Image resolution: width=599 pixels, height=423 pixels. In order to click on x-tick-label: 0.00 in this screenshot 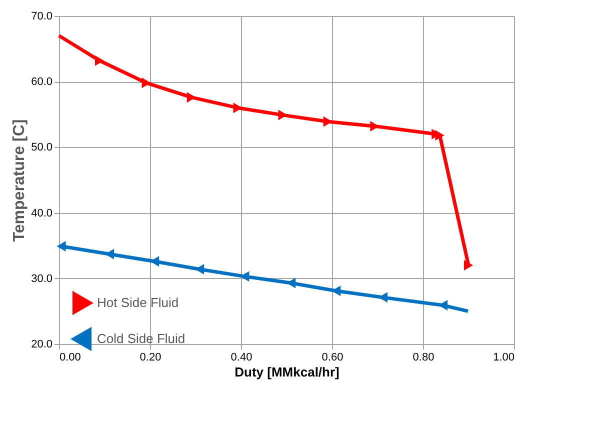, I will do `click(70, 358)`.